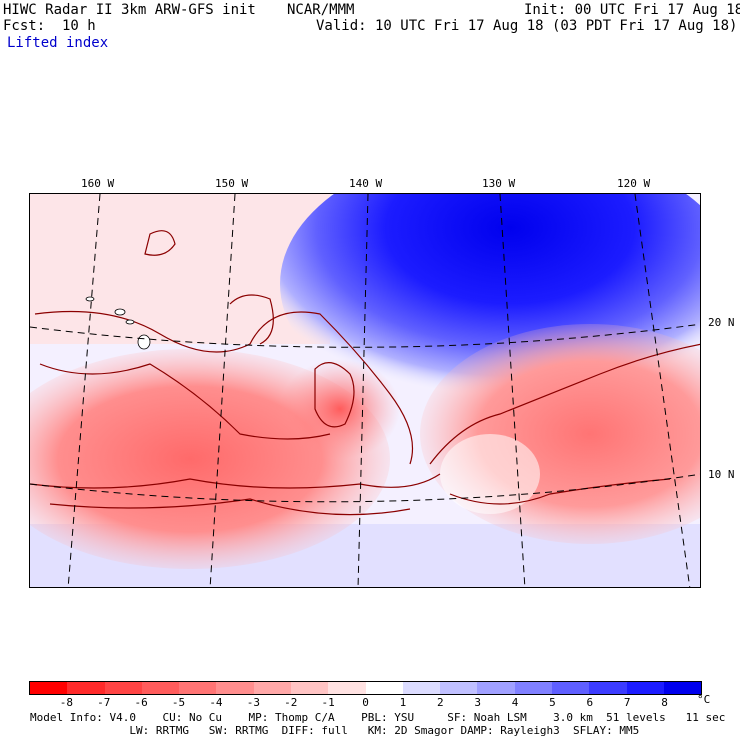 The width and height of the screenshot is (740, 740). I want to click on field-name: Lifted index, so click(58, 43).